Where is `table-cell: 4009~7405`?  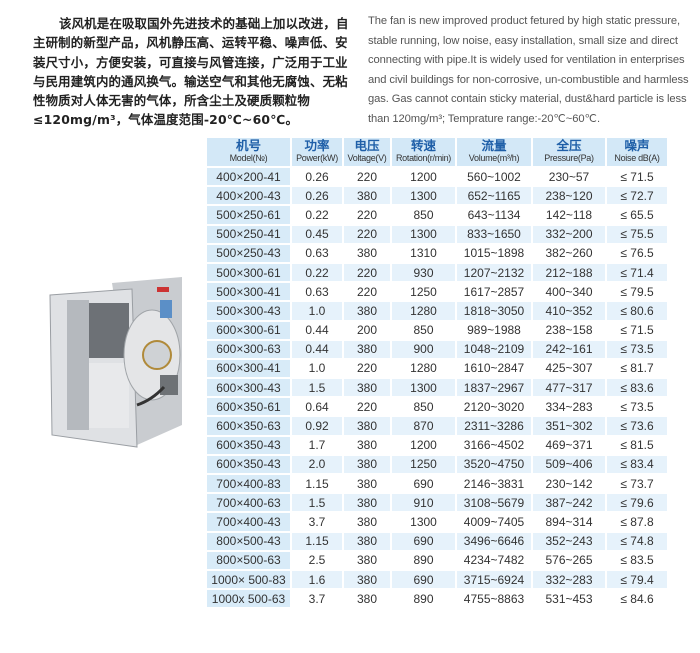
table-cell: 4009~7405 is located at coordinates (494, 521).